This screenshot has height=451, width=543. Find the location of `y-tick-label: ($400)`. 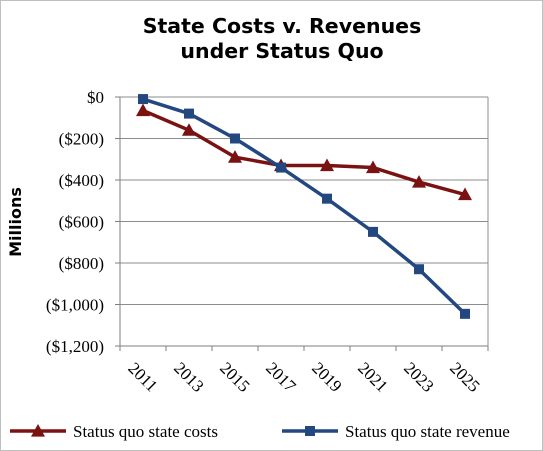

y-tick-label: ($400) is located at coordinates (81, 180).